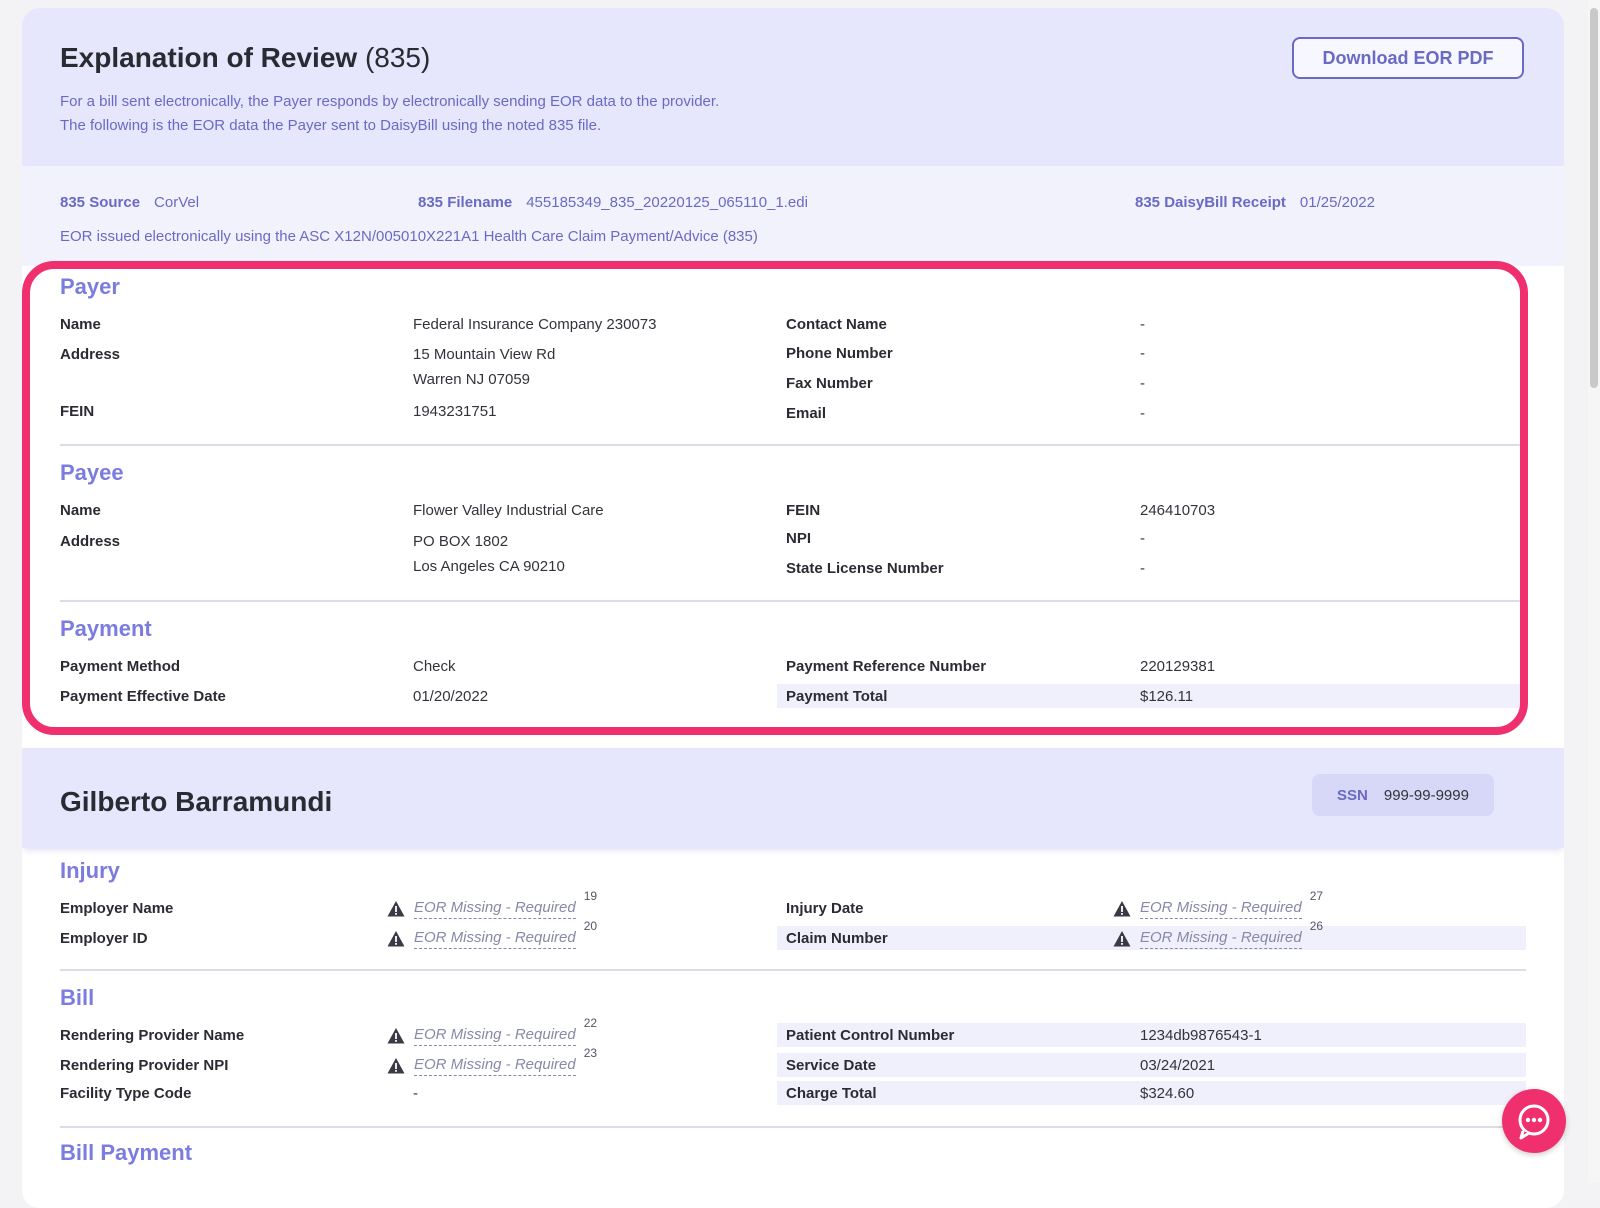 Image resolution: width=1600 pixels, height=1208 pixels. Describe the element at coordinates (1142, 383) in the screenshot. I see `payer-fax-value: -` at that location.